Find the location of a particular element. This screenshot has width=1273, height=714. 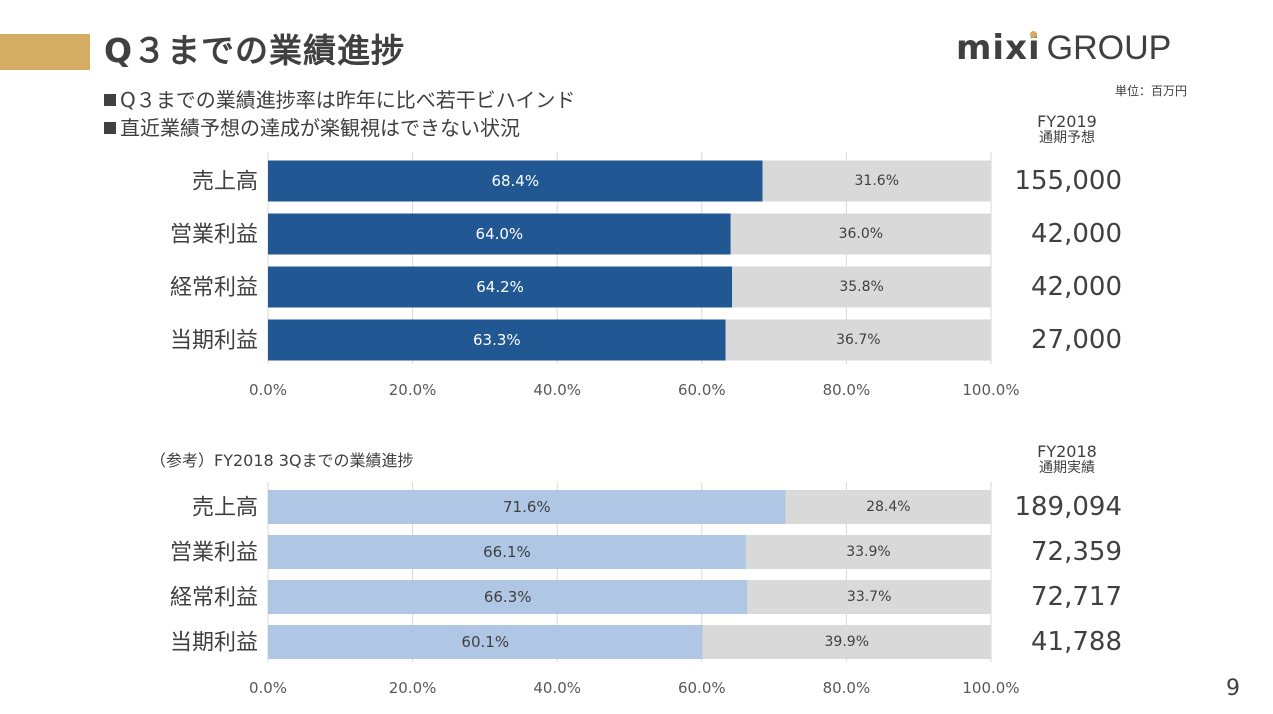

side-value: 72,717 is located at coordinates (1076, 597).